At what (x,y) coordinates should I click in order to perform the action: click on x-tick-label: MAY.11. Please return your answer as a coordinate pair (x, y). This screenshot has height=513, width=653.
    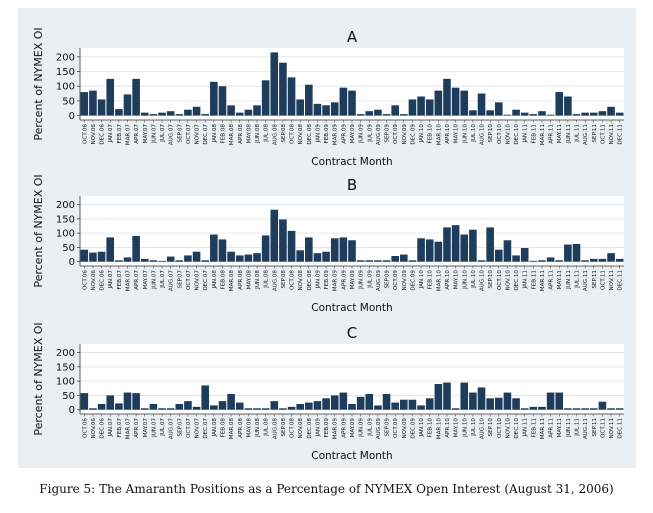
    Looking at the image, I should click on (560, 280).